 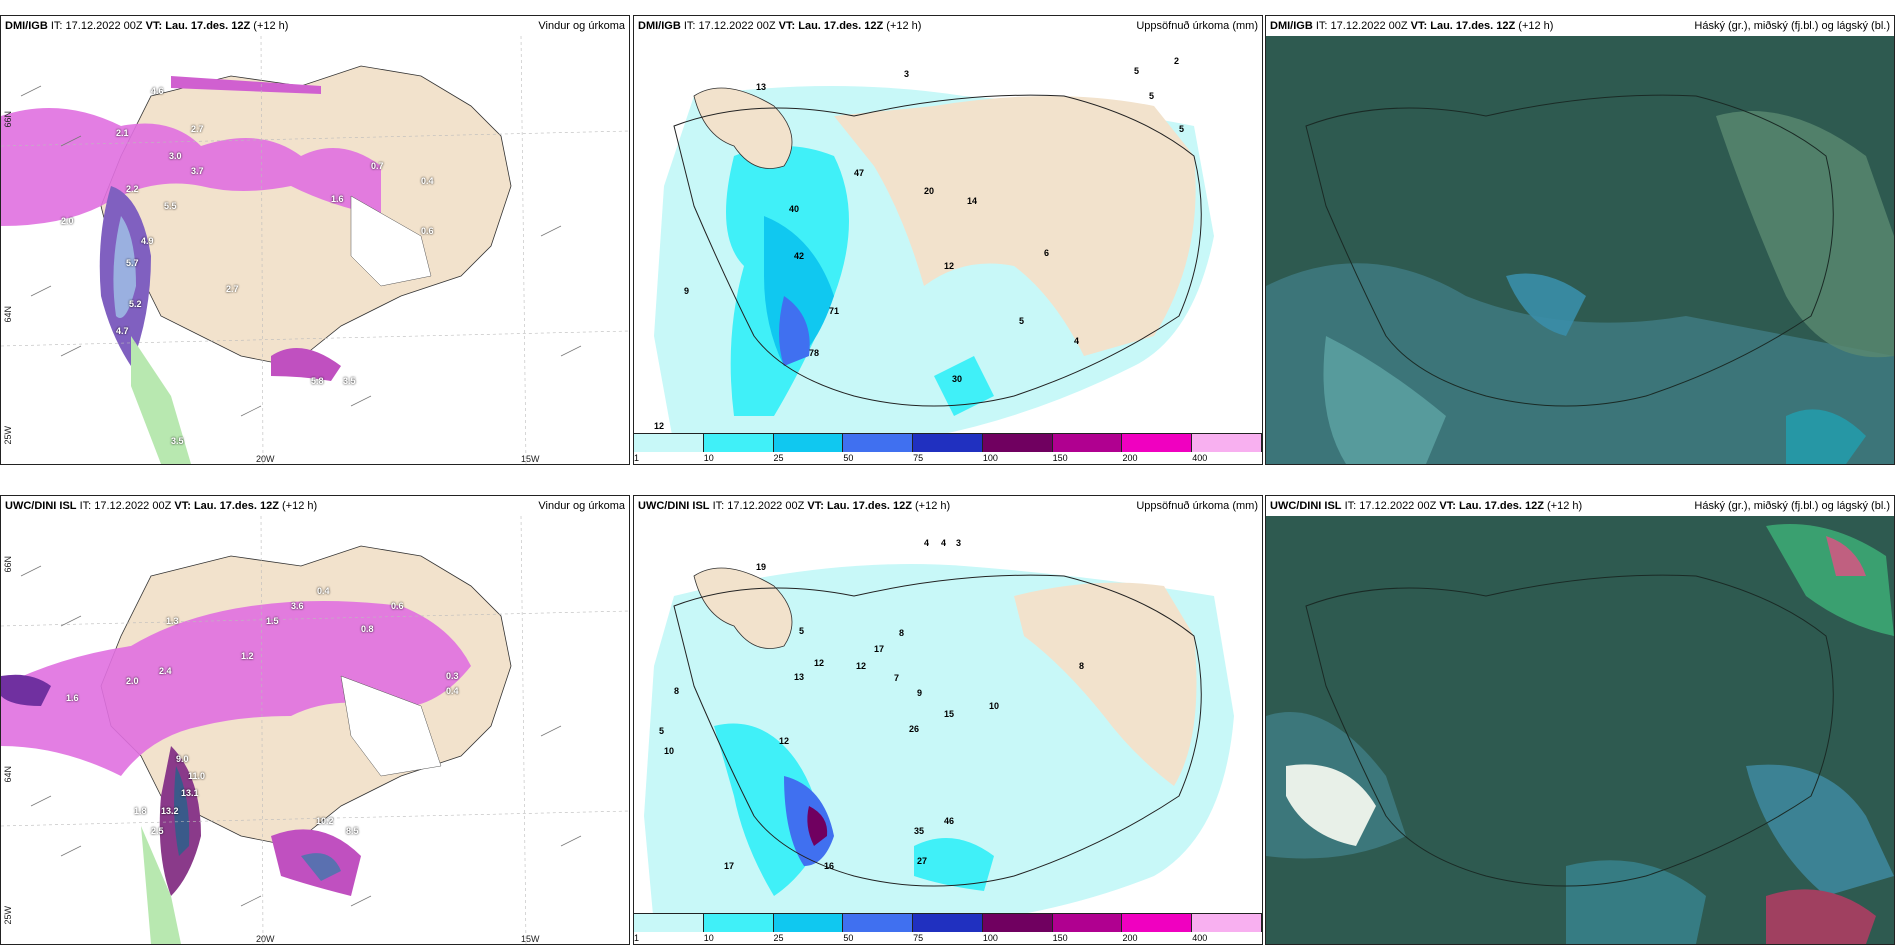 What do you see at coordinates (177, 441) in the screenshot?
I see `wind-label: 3.5` at bounding box center [177, 441].